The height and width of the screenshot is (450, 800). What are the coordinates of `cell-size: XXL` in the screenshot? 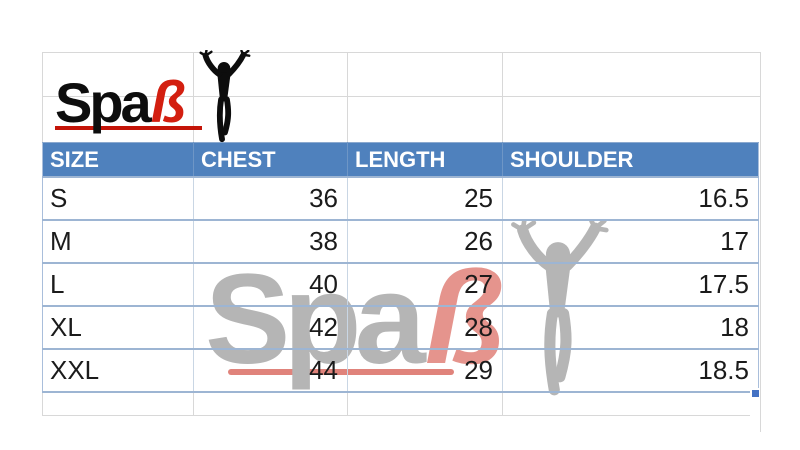 It's located at (118, 371).